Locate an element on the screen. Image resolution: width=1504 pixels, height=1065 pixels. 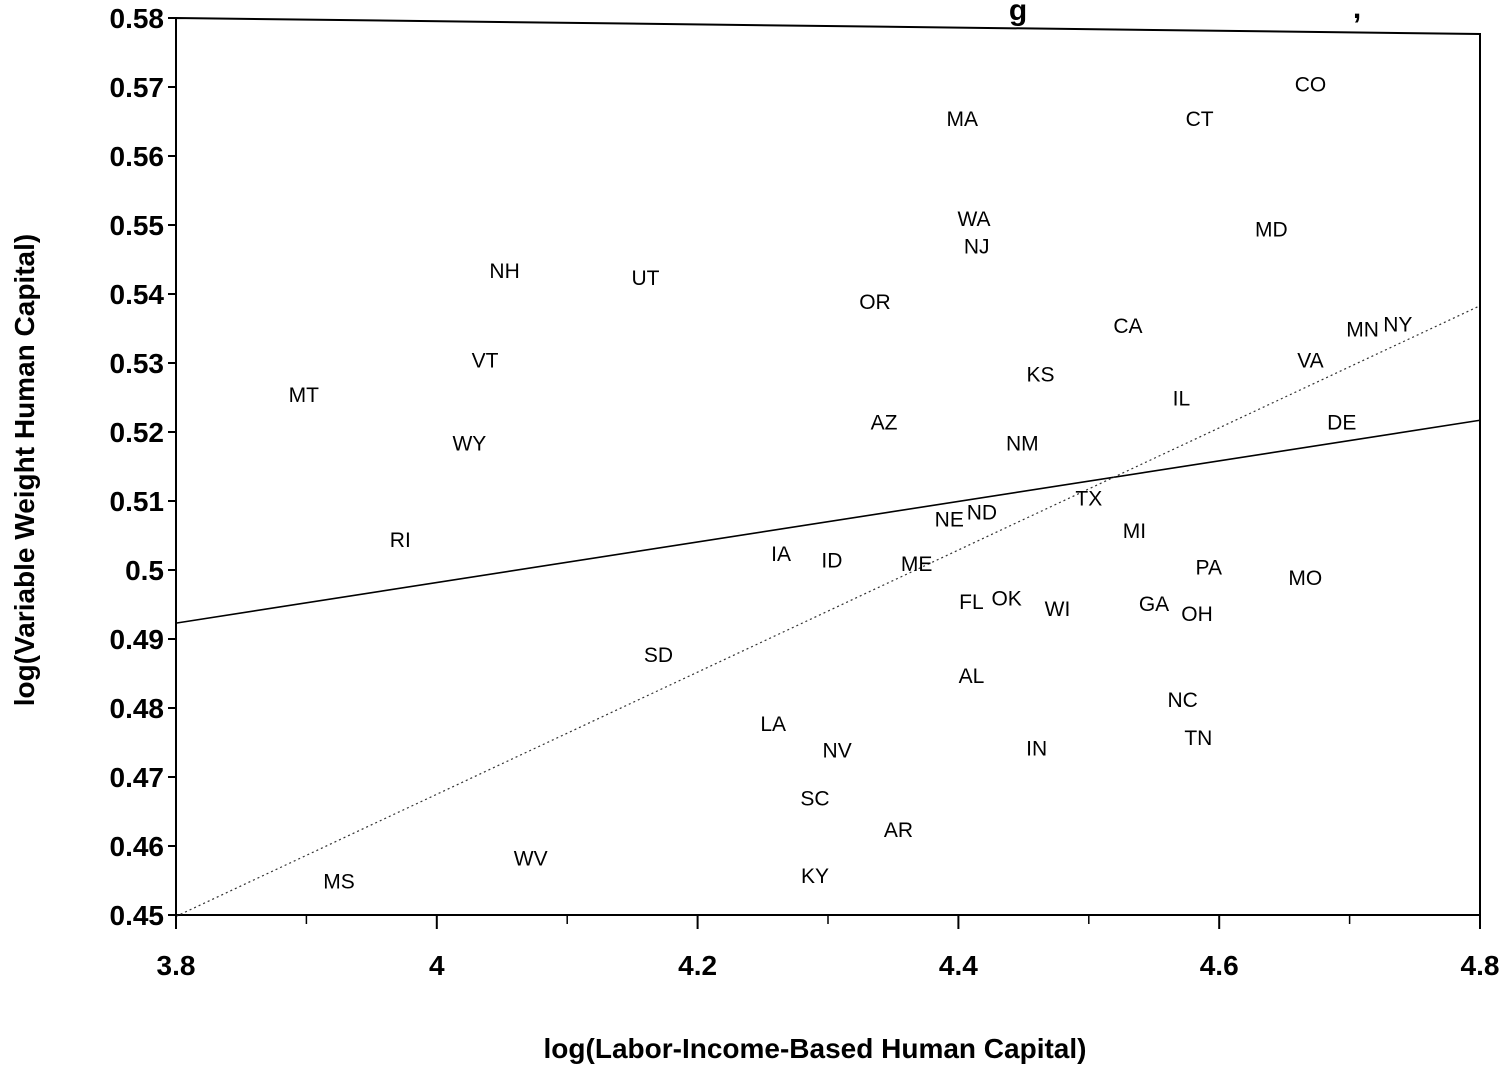
y-tick-label: 0.5 is located at coordinates (144, 570).